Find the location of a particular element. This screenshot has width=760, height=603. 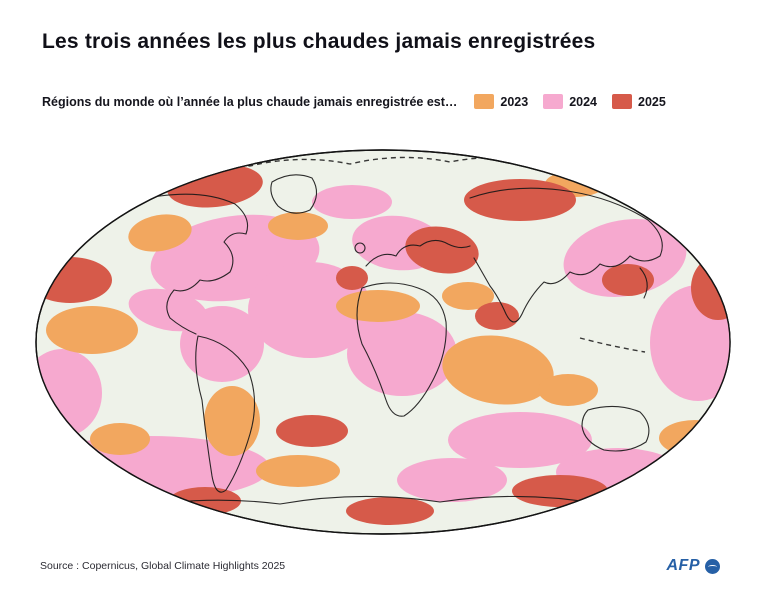

legend-year-2025: 2025 is located at coordinates (652, 101).